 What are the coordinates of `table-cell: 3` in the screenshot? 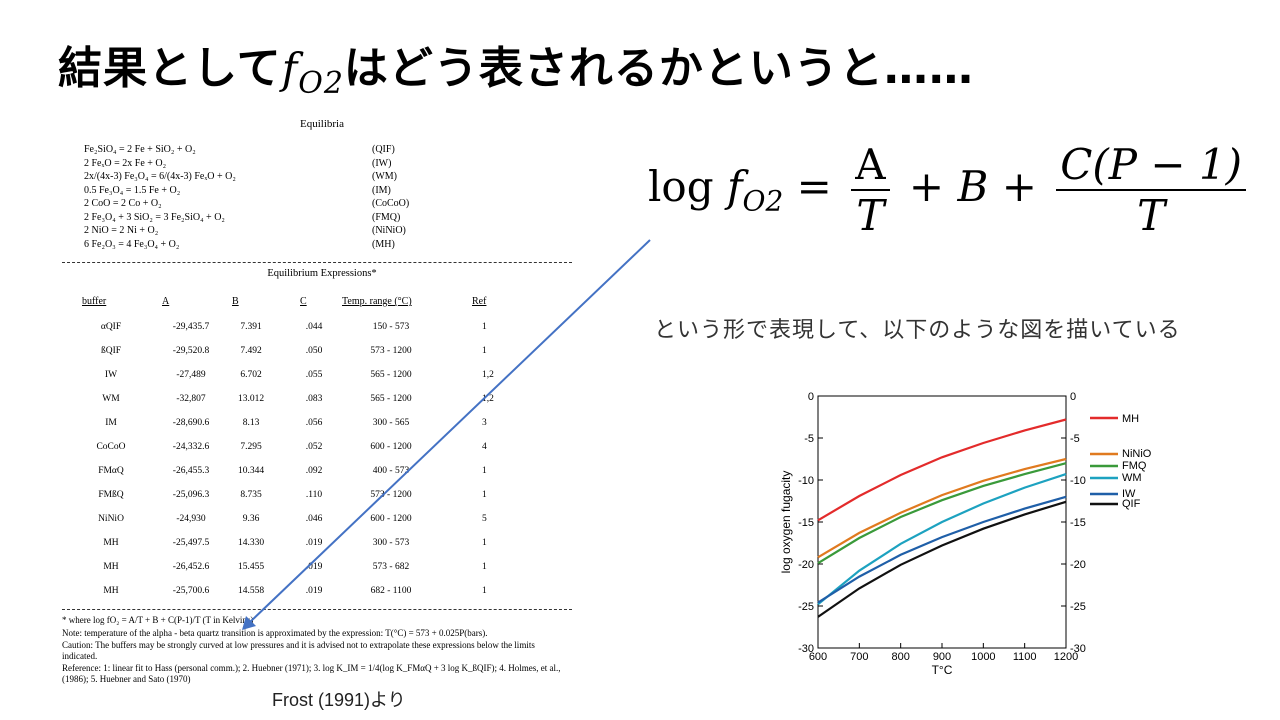 It's located at (484, 423).